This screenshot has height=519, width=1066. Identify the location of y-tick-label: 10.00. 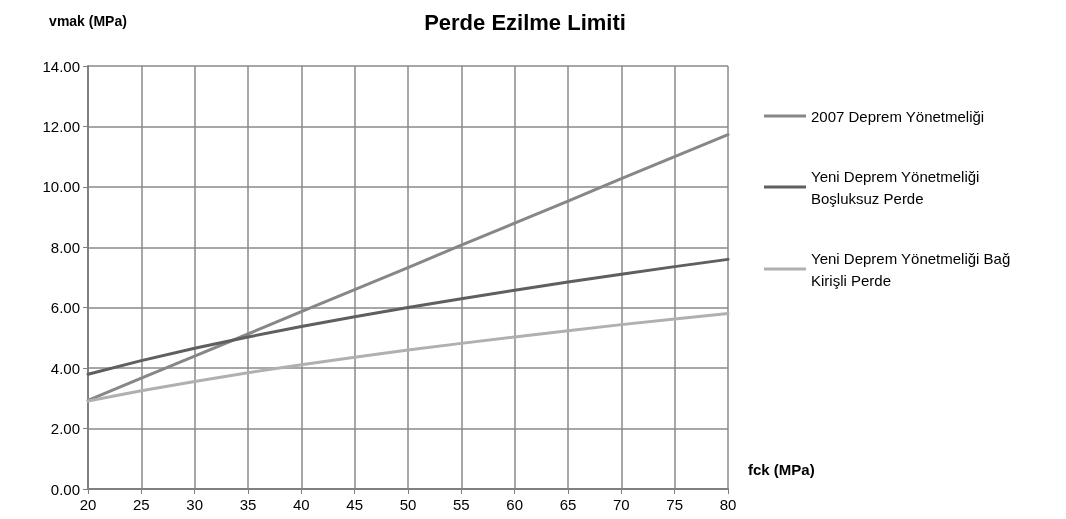
(61, 187).